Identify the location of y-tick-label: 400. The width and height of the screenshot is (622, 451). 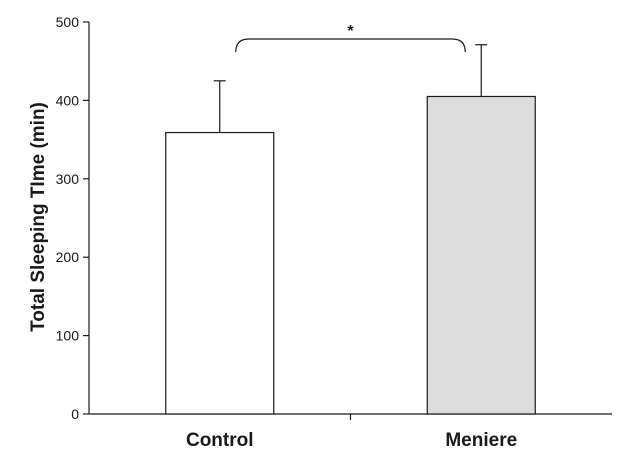
(68, 100).